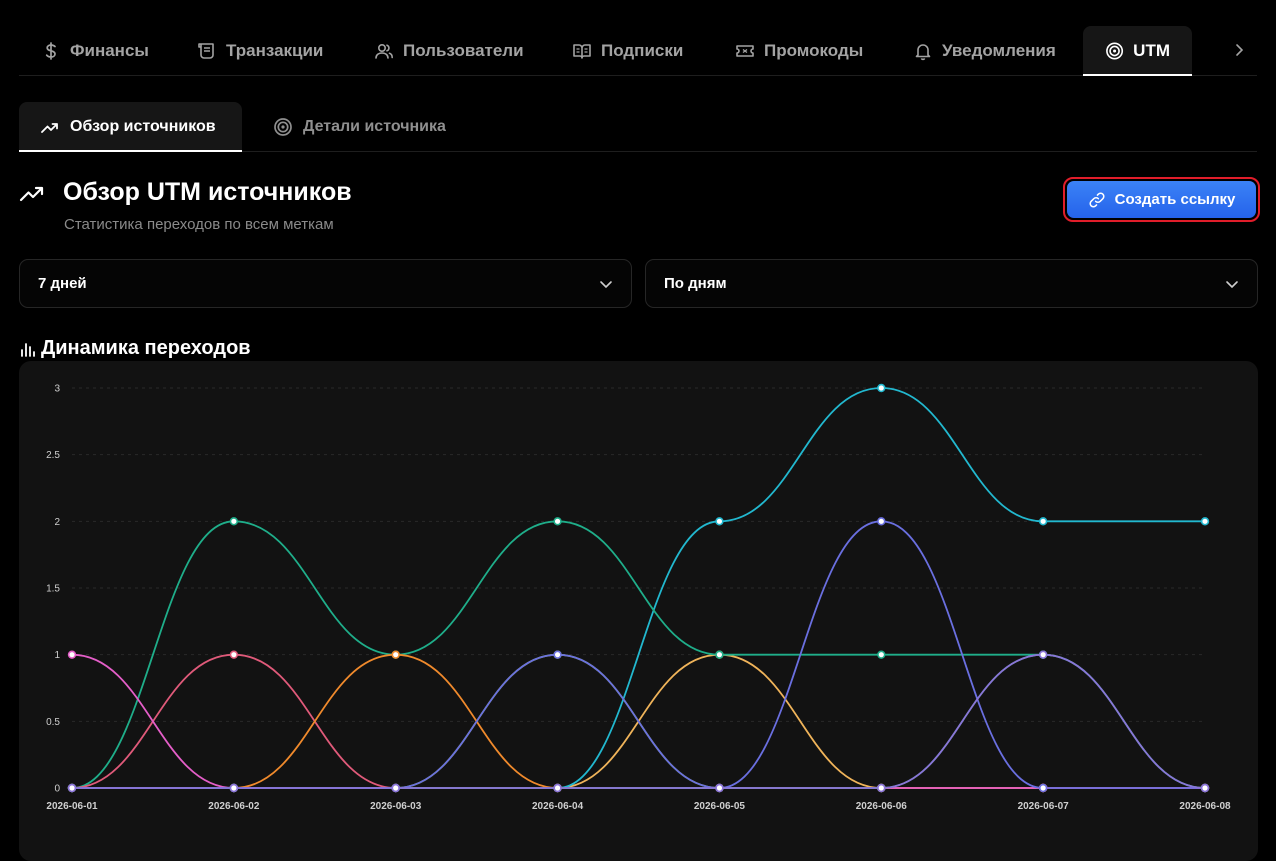  Describe the element at coordinates (1097, 199) in the screenshot. I see `link-icon` at that location.